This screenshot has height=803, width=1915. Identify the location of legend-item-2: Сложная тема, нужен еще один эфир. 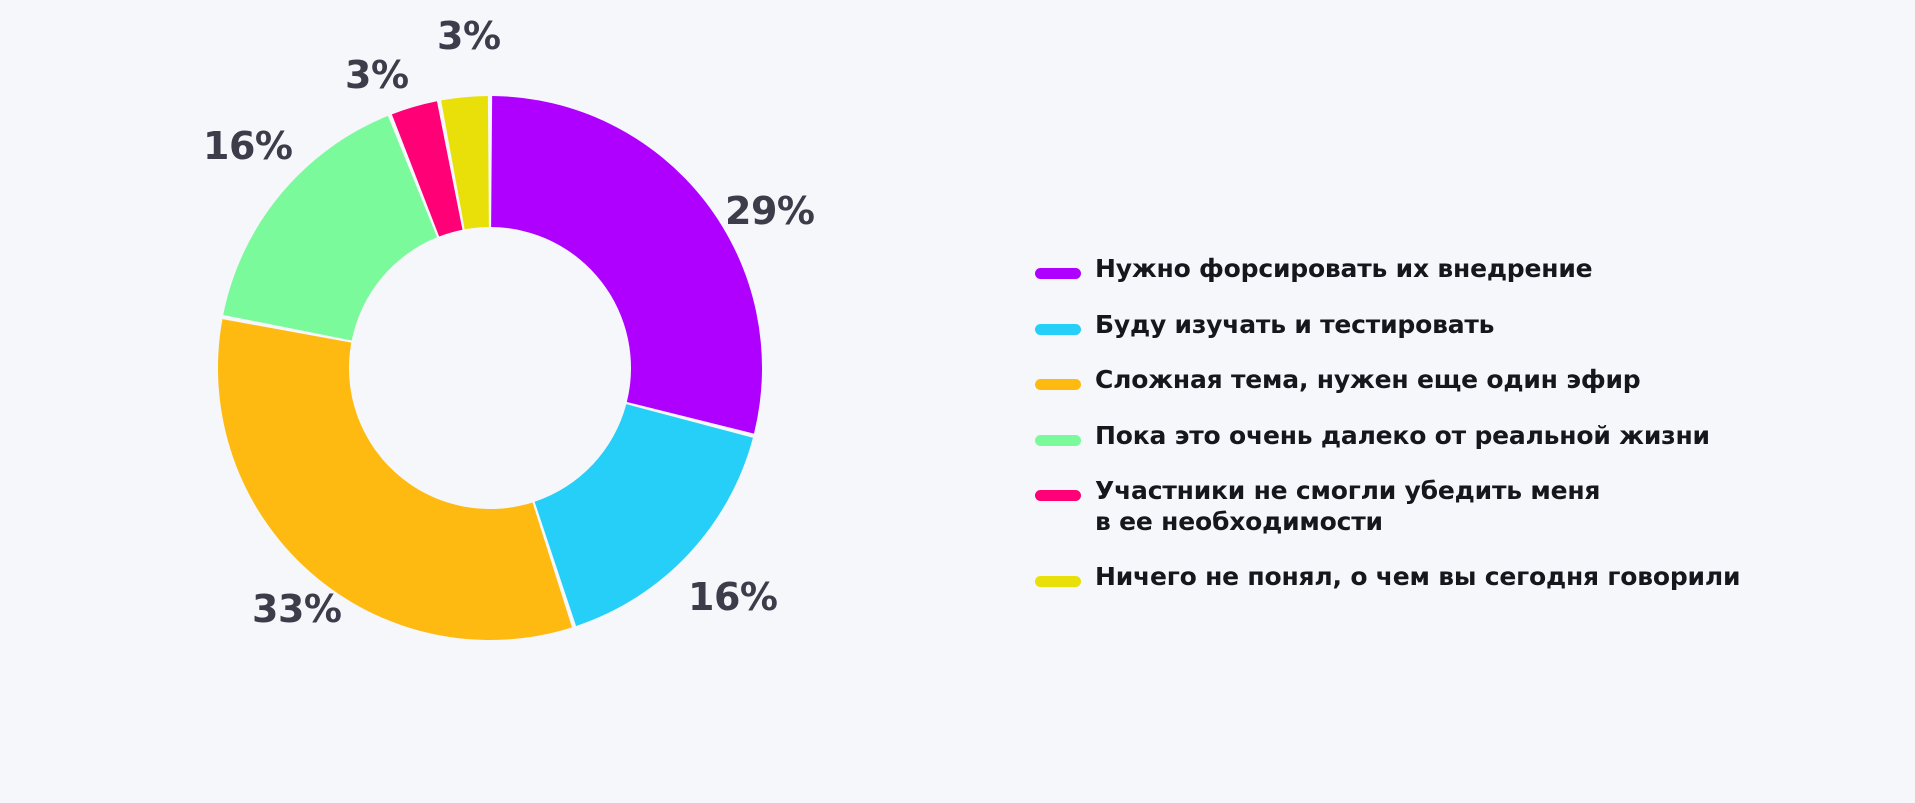
(1445, 380).